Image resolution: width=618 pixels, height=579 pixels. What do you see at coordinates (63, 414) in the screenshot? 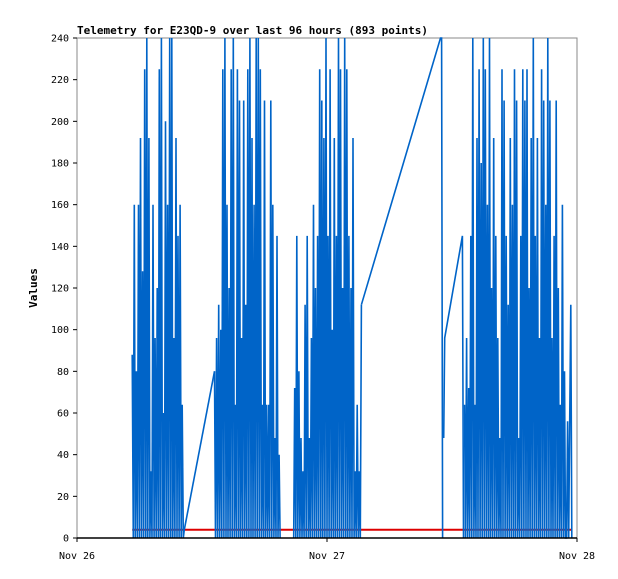
I see `y-tick-label: 60` at bounding box center [63, 414].